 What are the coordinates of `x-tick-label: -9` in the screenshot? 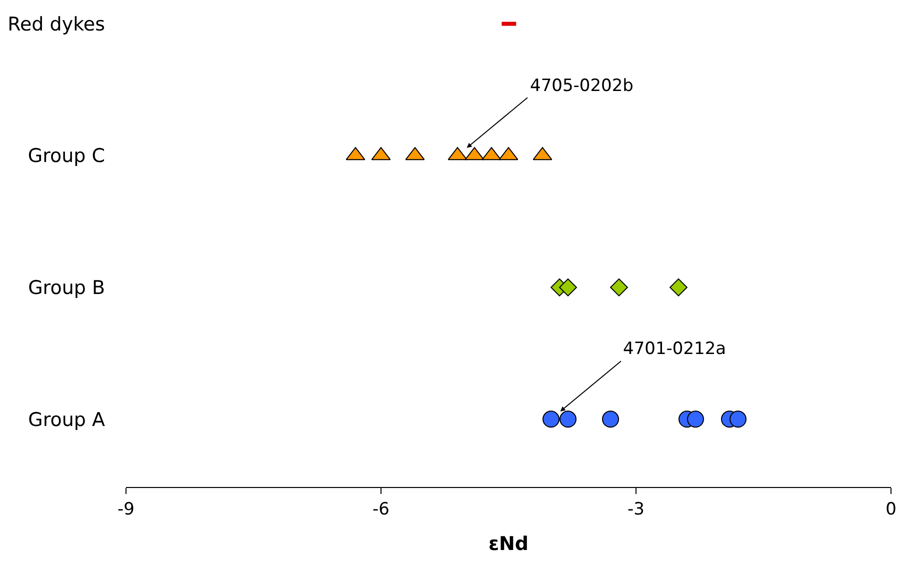 It's located at (126, 509).